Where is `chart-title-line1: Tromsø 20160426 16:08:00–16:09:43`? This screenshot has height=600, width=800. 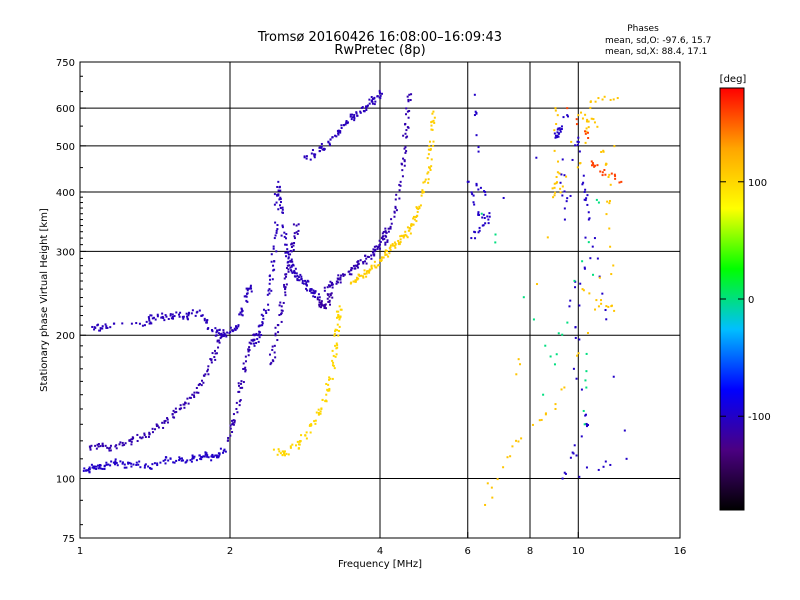 chart-title-line1: Tromsø 20160426 16:08:00–16:09:43 is located at coordinates (379, 37).